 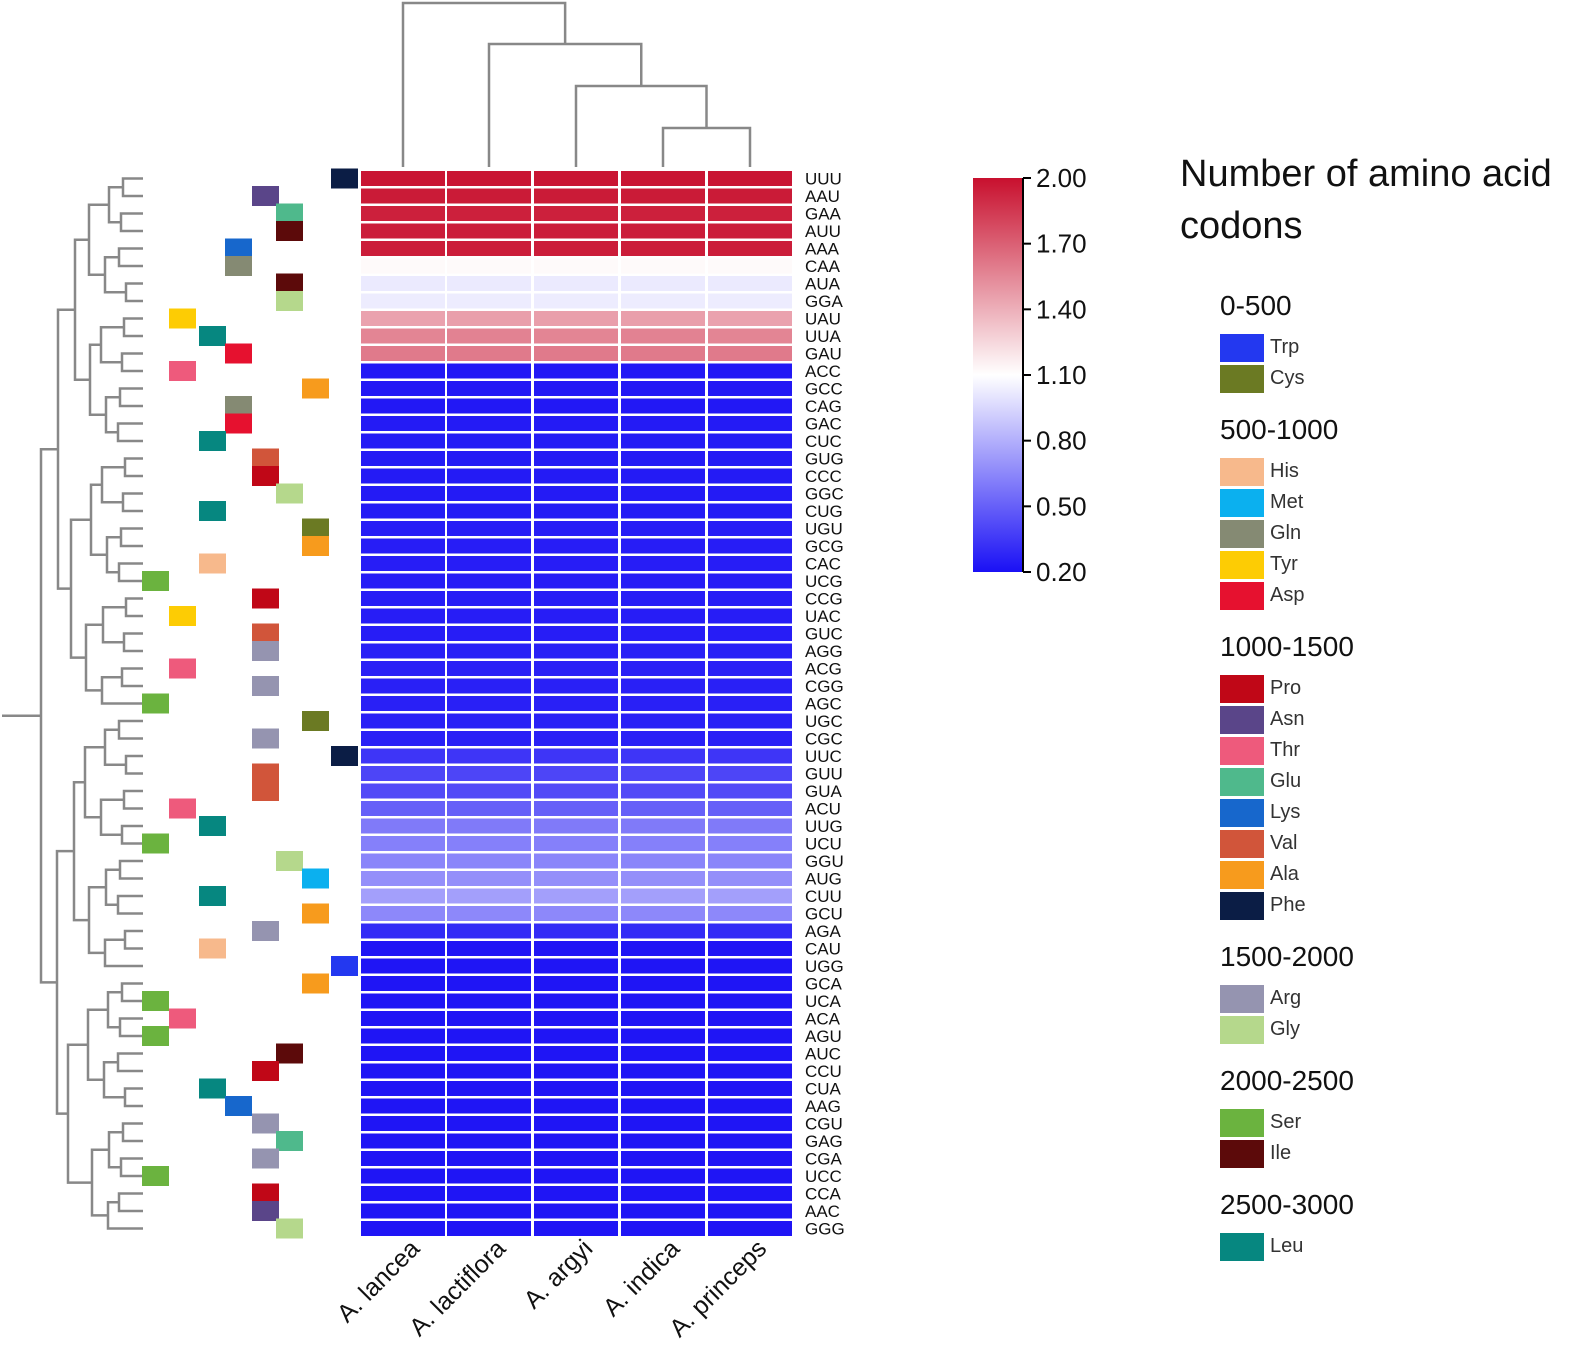 I want to click on codon-label: AGC, so click(x=823, y=704).